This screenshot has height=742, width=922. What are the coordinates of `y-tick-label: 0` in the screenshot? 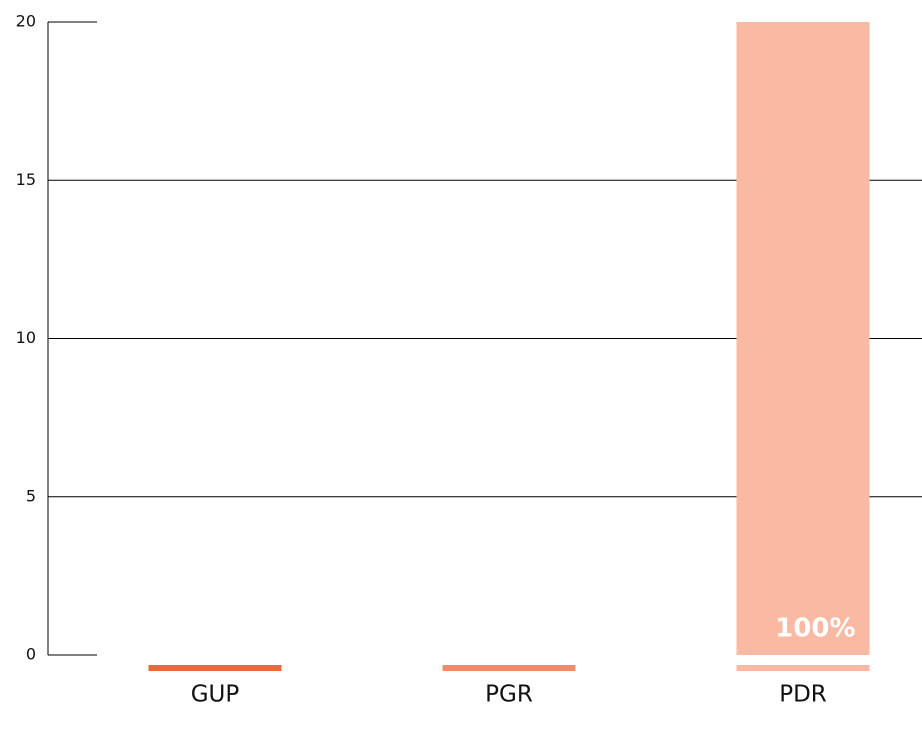 It's located at (31, 654).